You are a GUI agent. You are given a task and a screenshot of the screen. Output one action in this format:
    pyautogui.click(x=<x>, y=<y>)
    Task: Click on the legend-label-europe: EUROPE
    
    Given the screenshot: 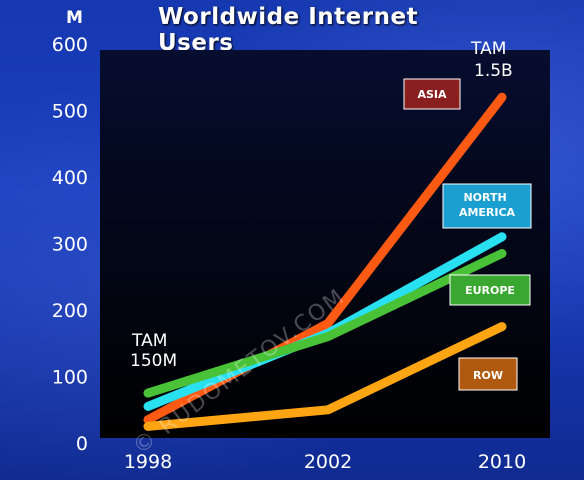 What is the action you would take?
    pyautogui.click(x=490, y=290)
    